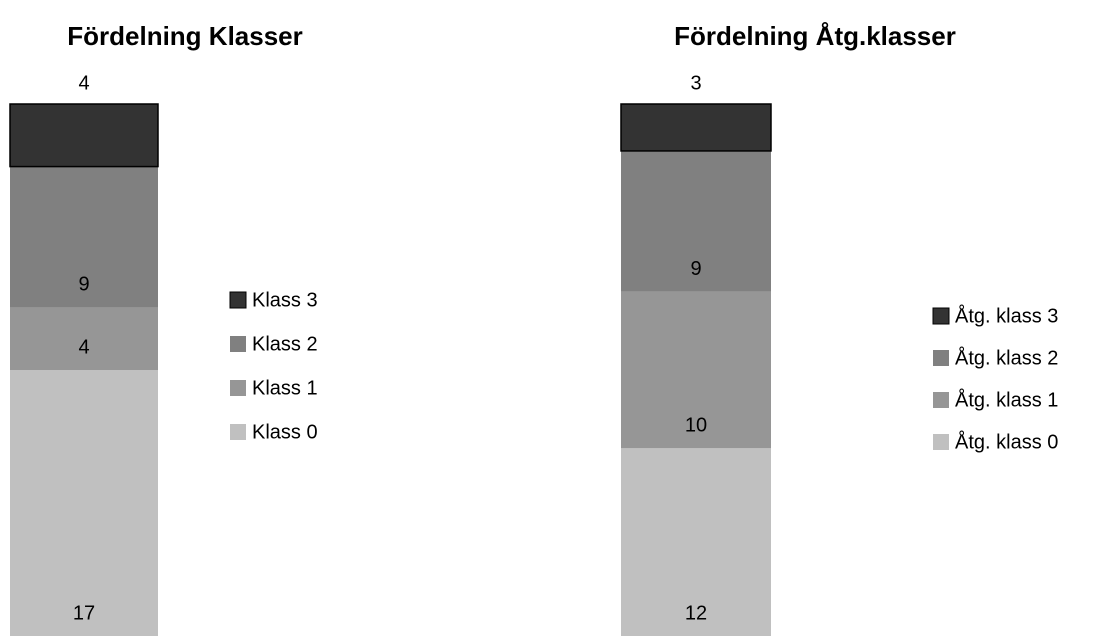 This screenshot has height=639, width=1097. Describe the element at coordinates (1006, 399) in the screenshot. I see `legend-label: Åtg. klass 1` at that location.